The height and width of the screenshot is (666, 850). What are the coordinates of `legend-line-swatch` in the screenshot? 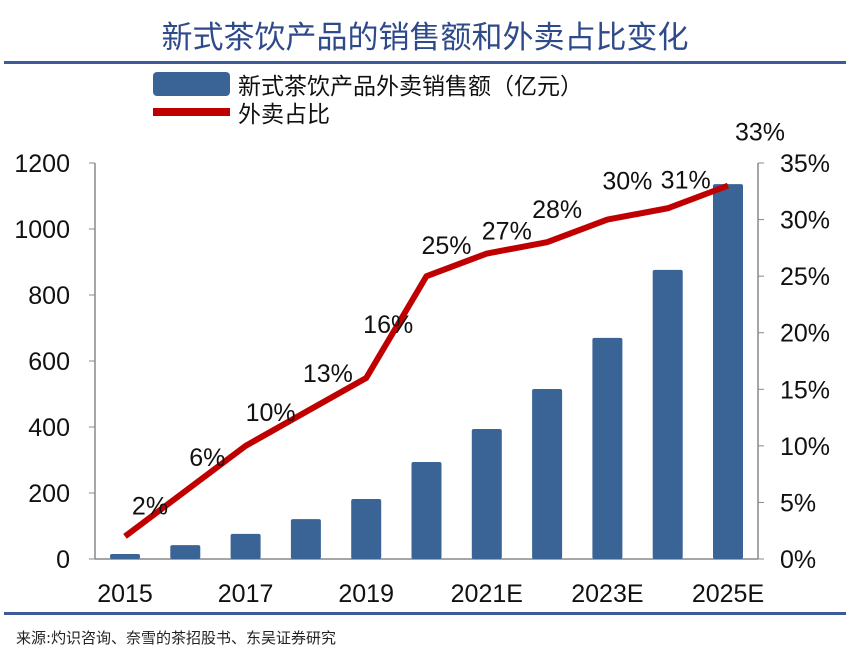 It's located at (191, 112).